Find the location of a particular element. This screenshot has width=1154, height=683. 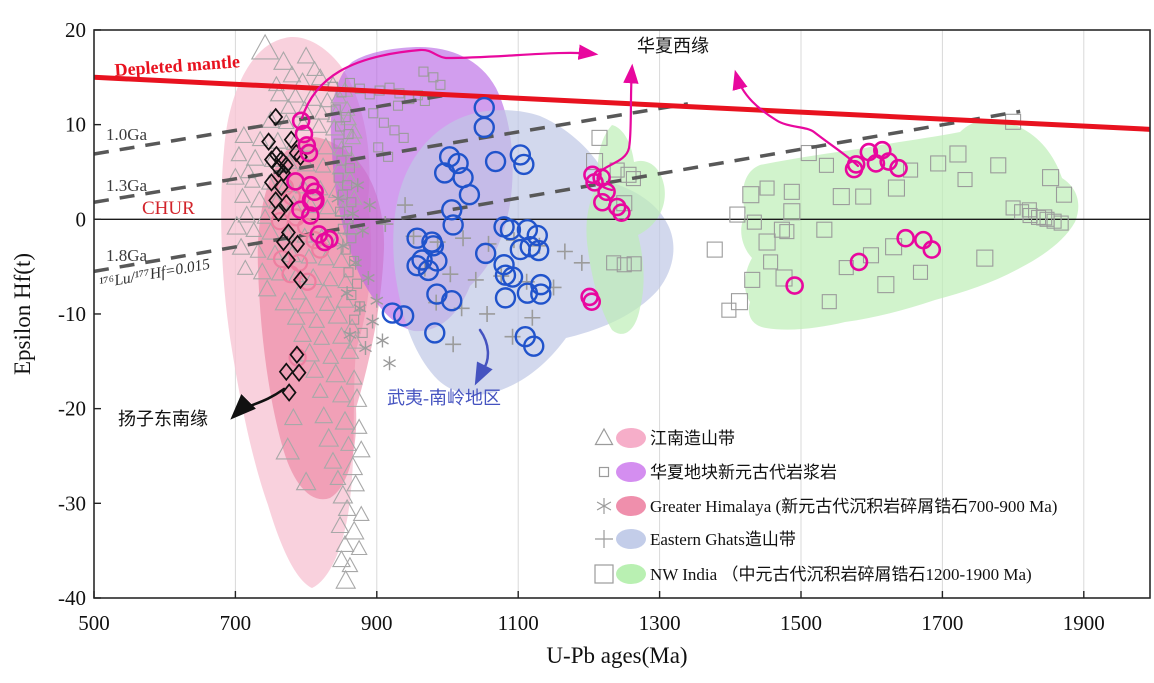

nw-india-squares is located at coordinates (829, 215).